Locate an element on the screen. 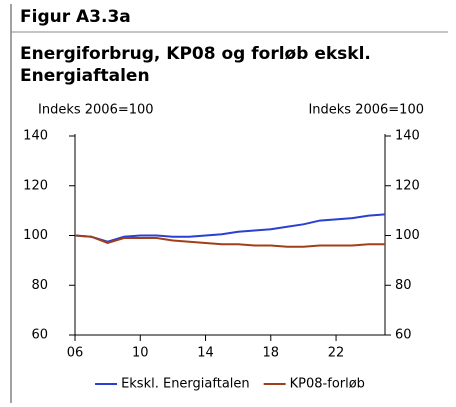 The width and height of the screenshot is (456, 407). y-tick-label: 120 is located at coordinates (35, 185).